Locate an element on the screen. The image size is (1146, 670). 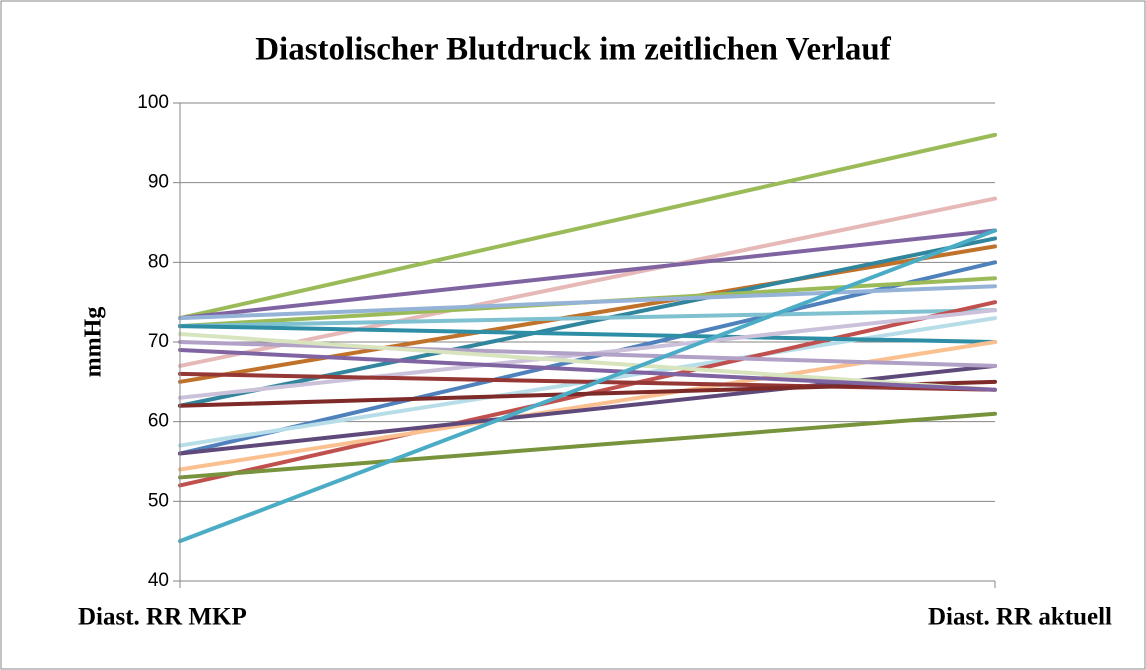
y-tick-label: 100 is located at coordinates (153, 102).